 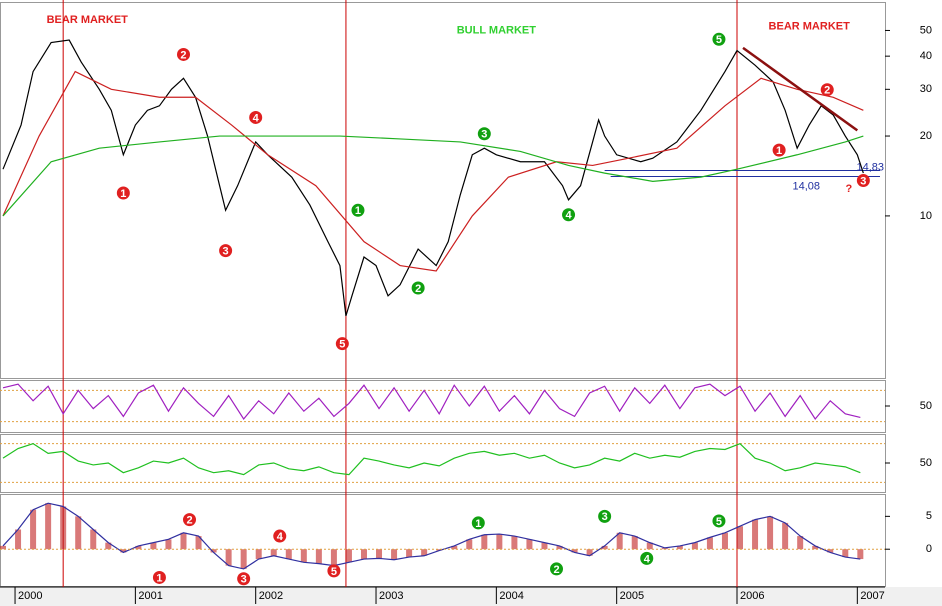 What do you see at coordinates (271, 596) in the screenshot?
I see `x-tick-label: 2002` at bounding box center [271, 596].